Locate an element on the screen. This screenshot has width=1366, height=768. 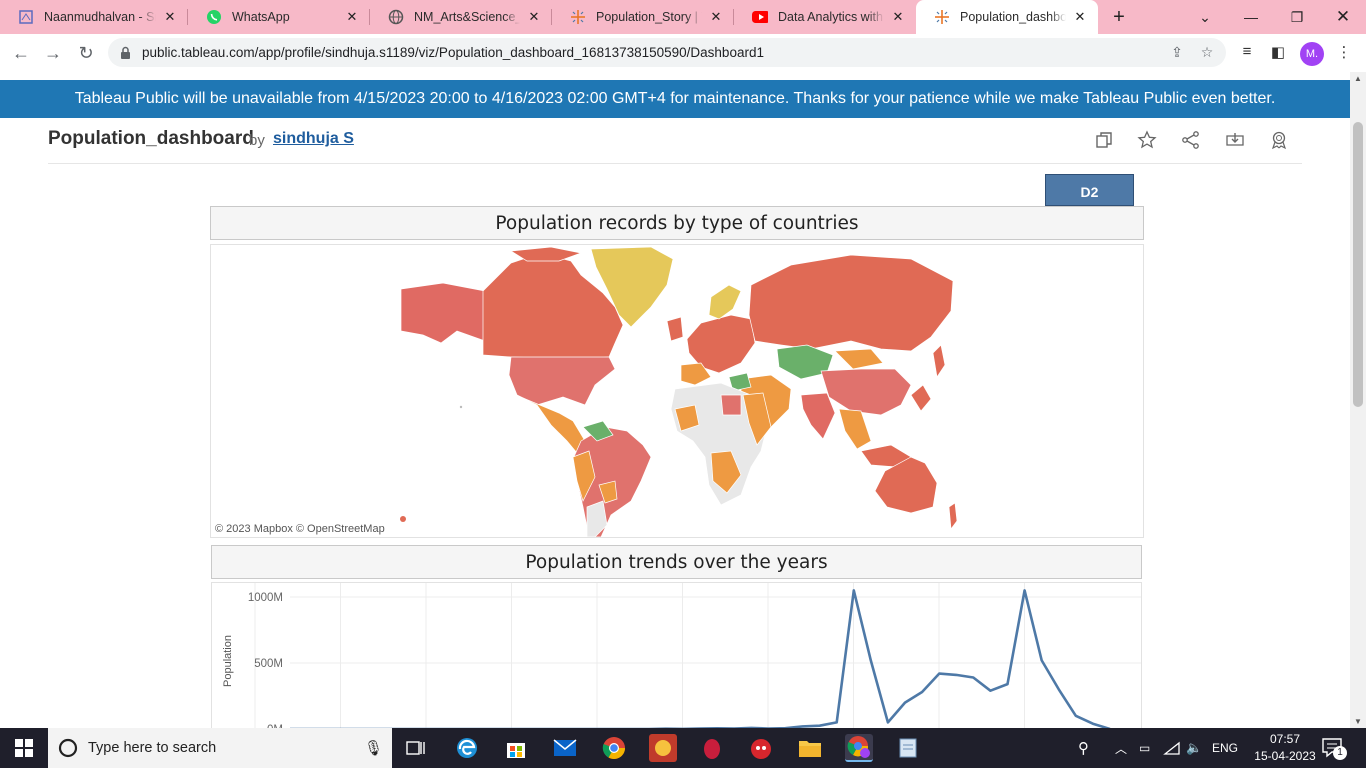
by-label: by is located at coordinates (257, 140).